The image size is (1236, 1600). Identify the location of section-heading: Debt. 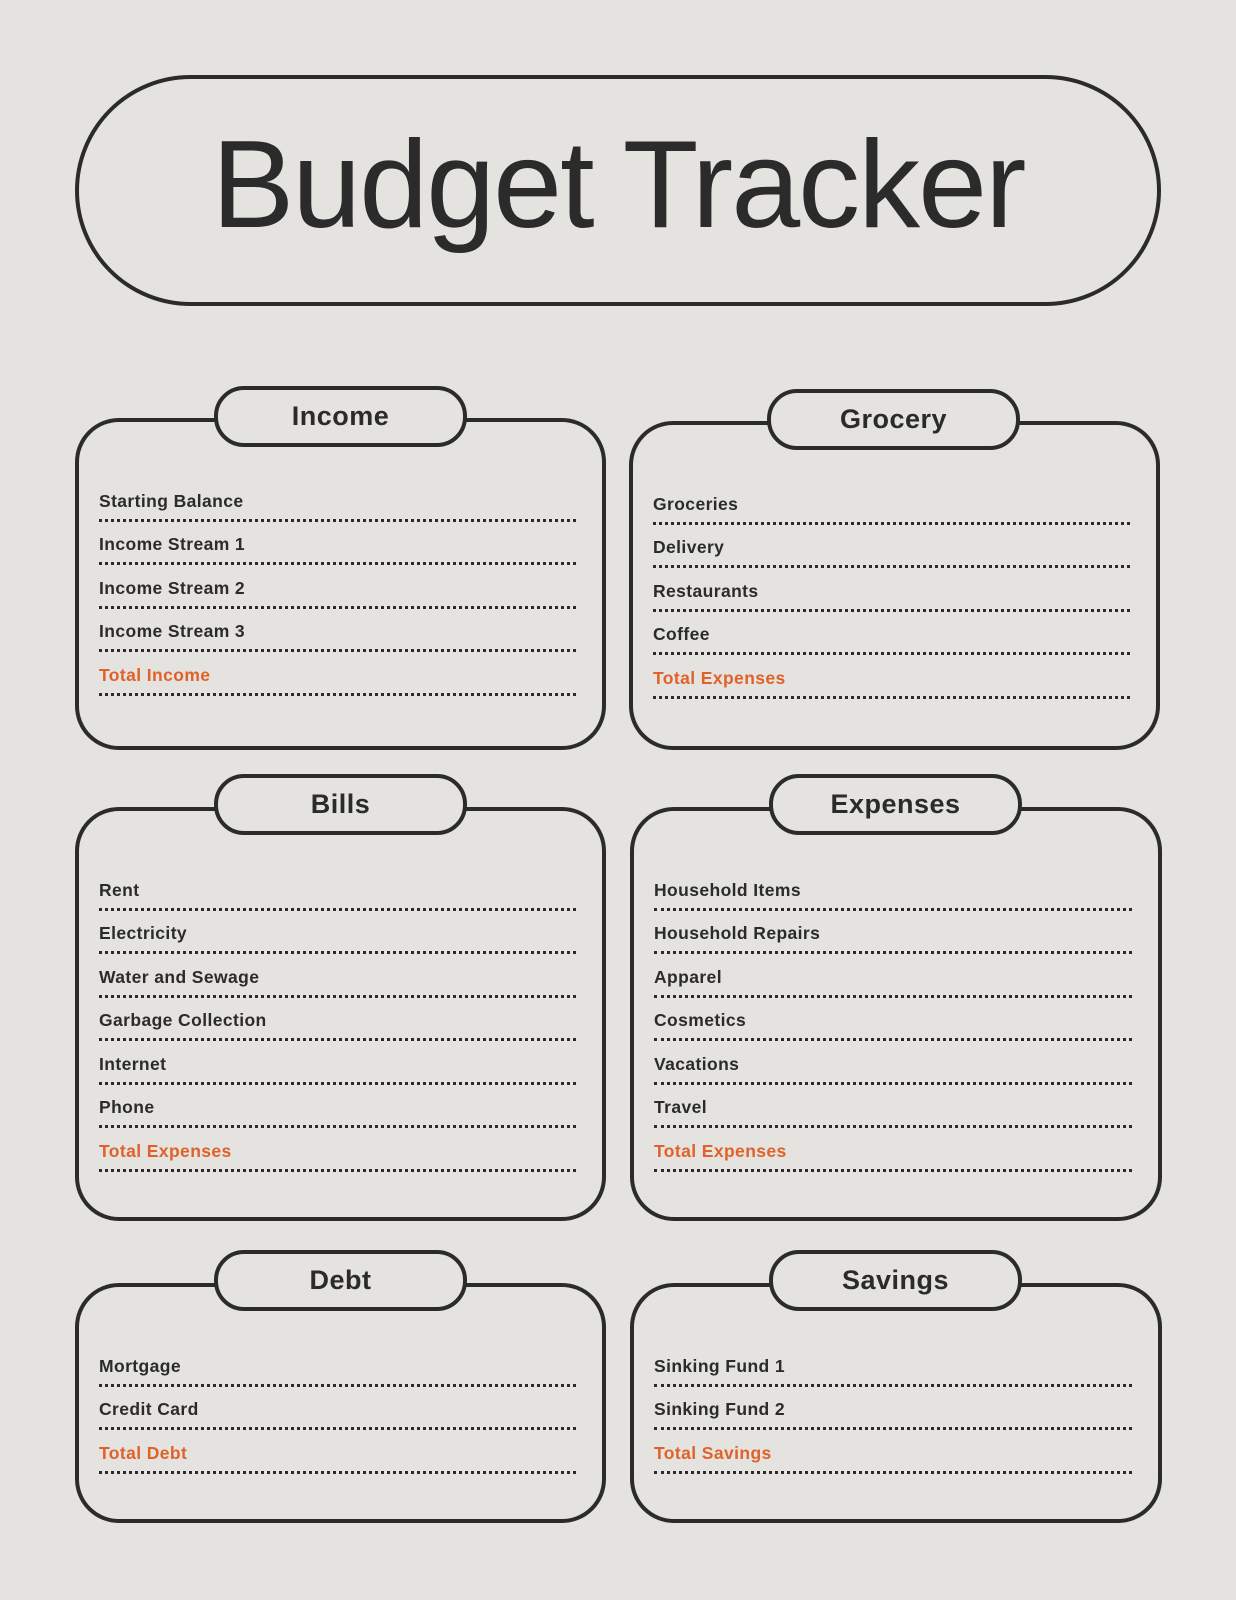
(340, 1280).